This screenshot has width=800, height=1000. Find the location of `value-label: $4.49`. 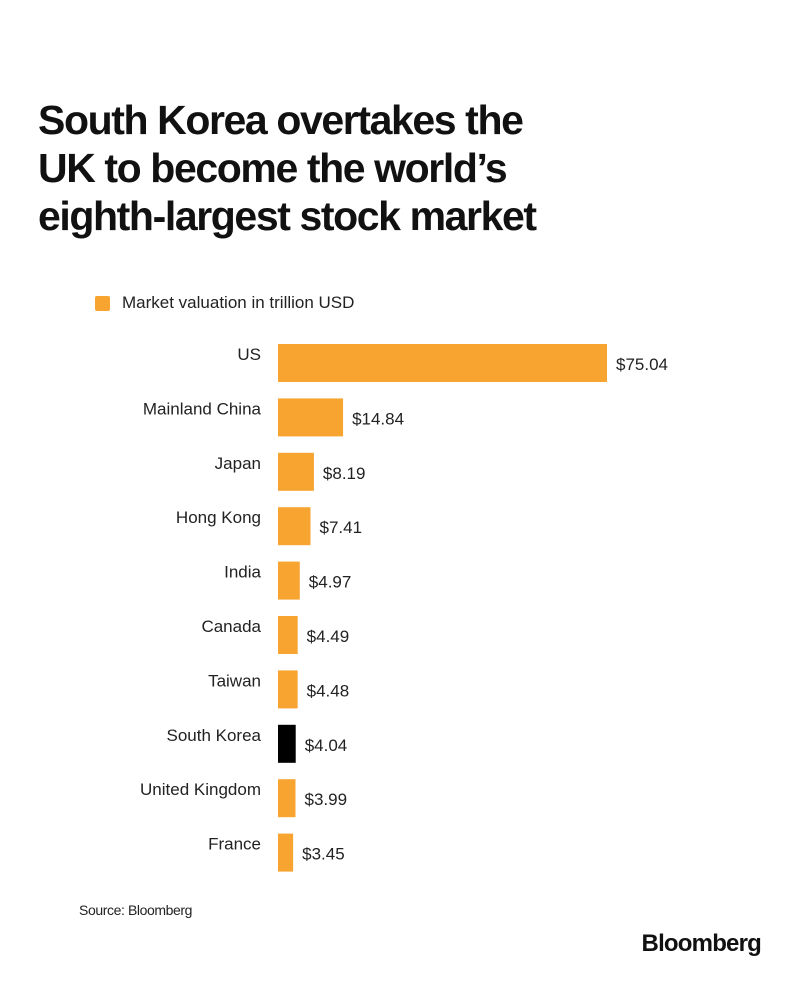

value-label: $4.49 is located at coordinates (328, 636).